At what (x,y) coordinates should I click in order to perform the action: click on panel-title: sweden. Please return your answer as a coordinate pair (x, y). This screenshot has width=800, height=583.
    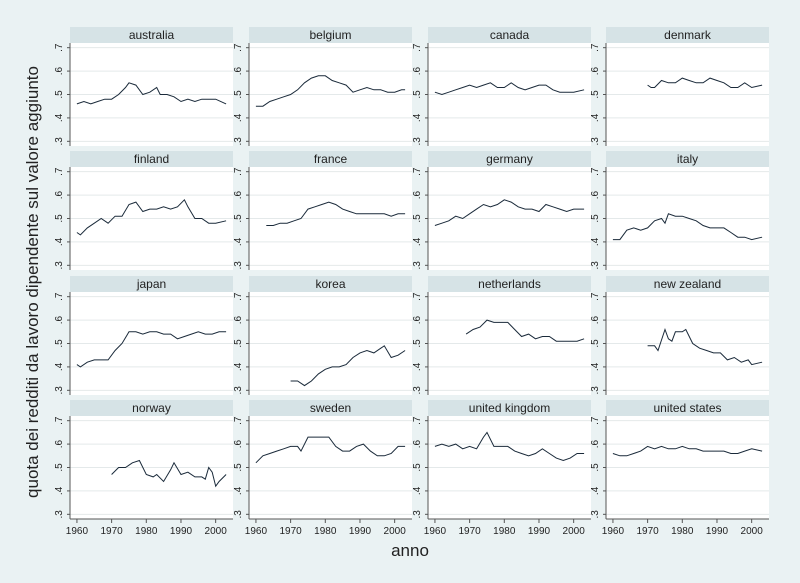
    Looking at the image, I should click on (330, 408).